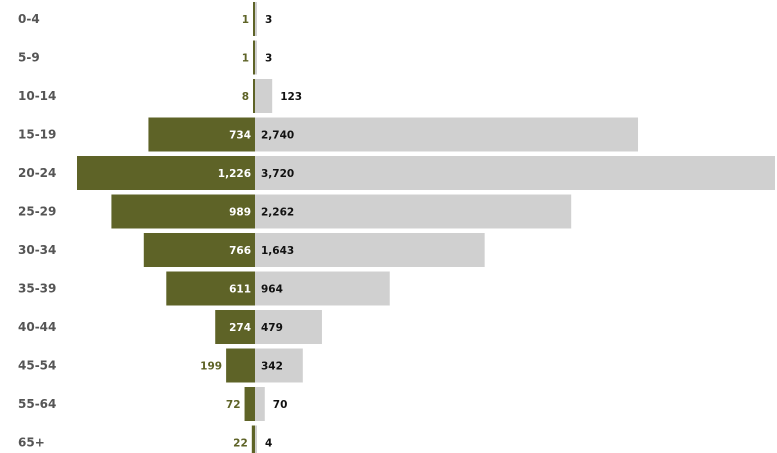  I want to click on left-value-label: 199, so click(211, 367).